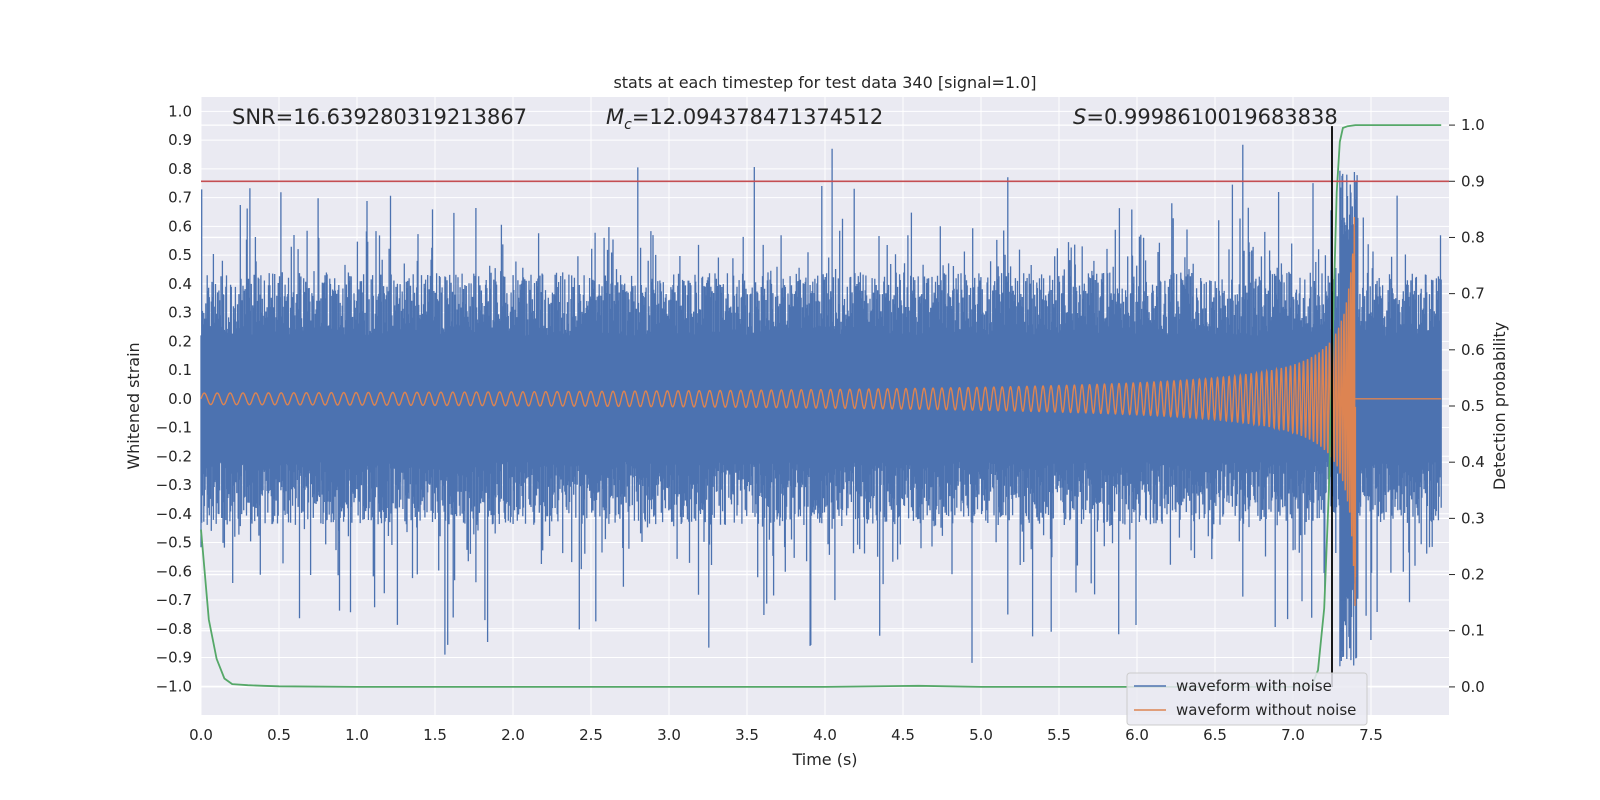  I want to click on y-tick-label: 0.8, so click(180, 169).